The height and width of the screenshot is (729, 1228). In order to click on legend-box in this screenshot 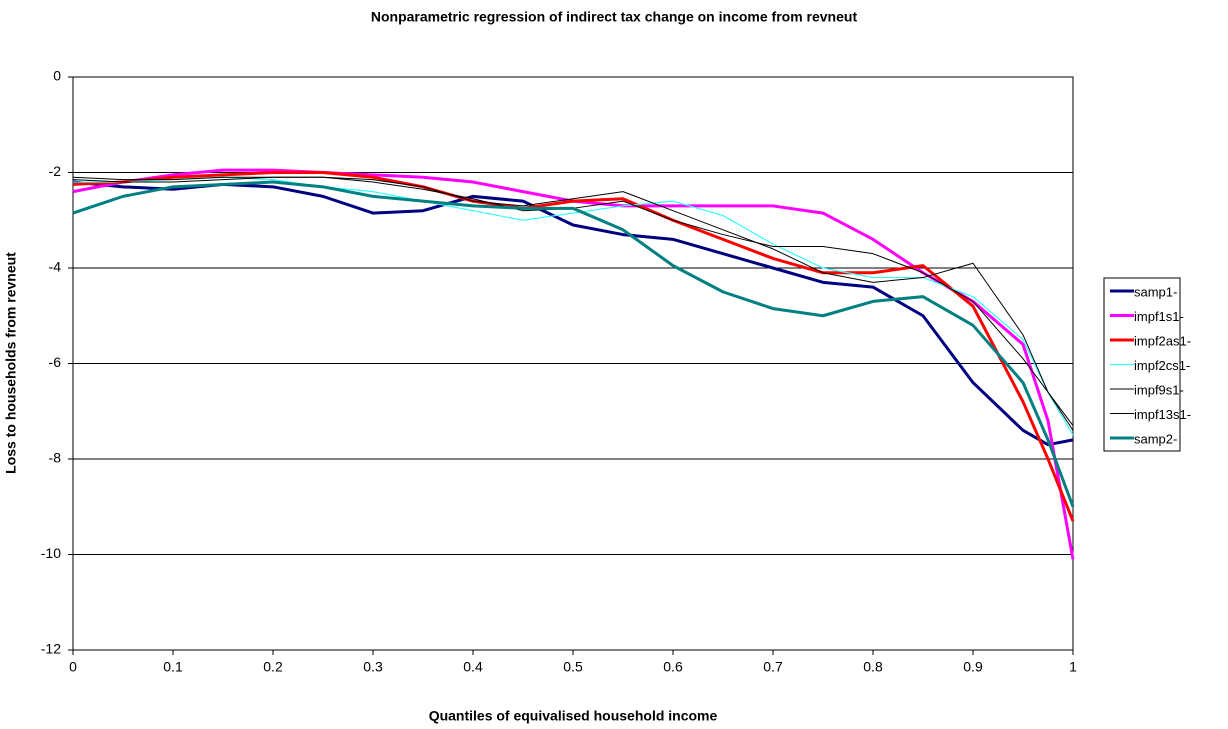, I will do `click(1142, 364)`.